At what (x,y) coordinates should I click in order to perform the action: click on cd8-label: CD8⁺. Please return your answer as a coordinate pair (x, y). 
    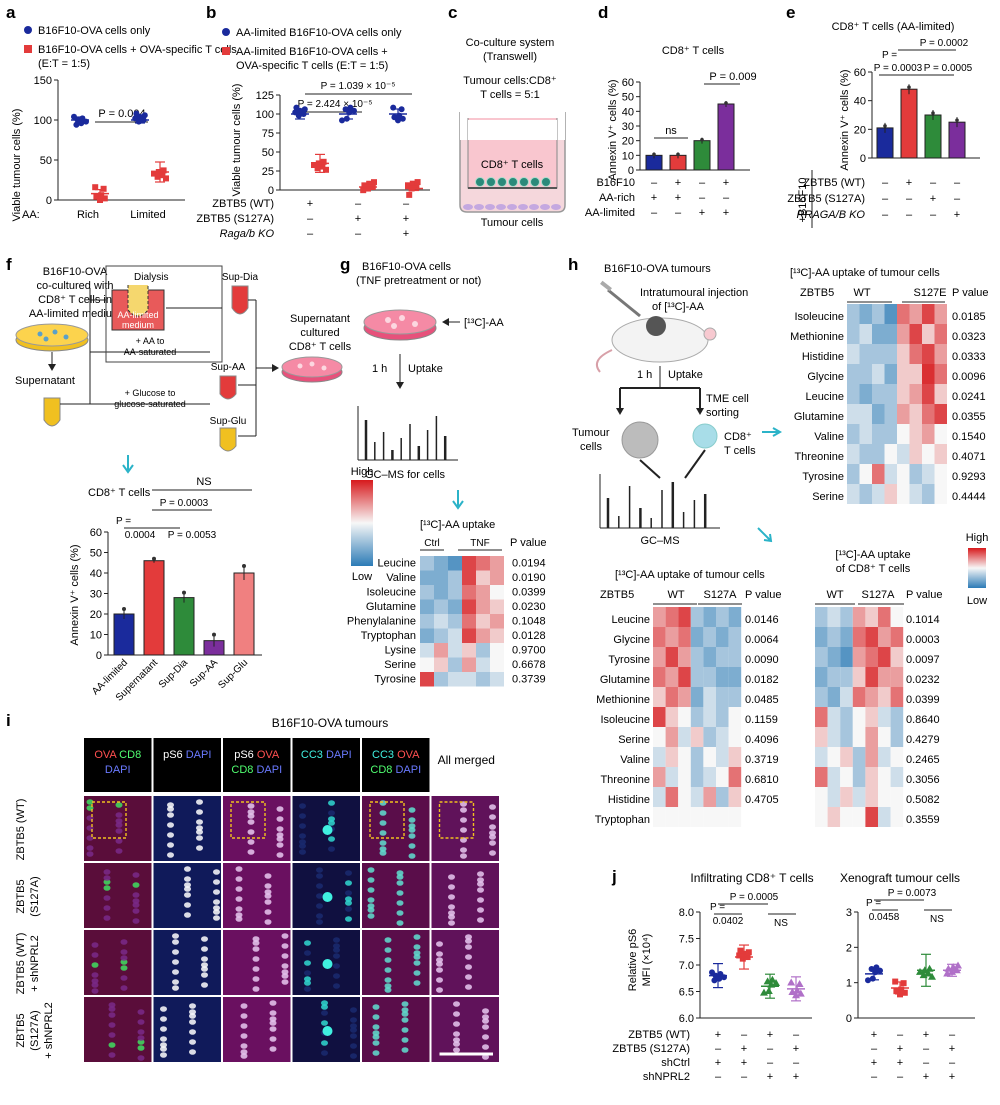
    Looking at the image, I should click on (738, 437).